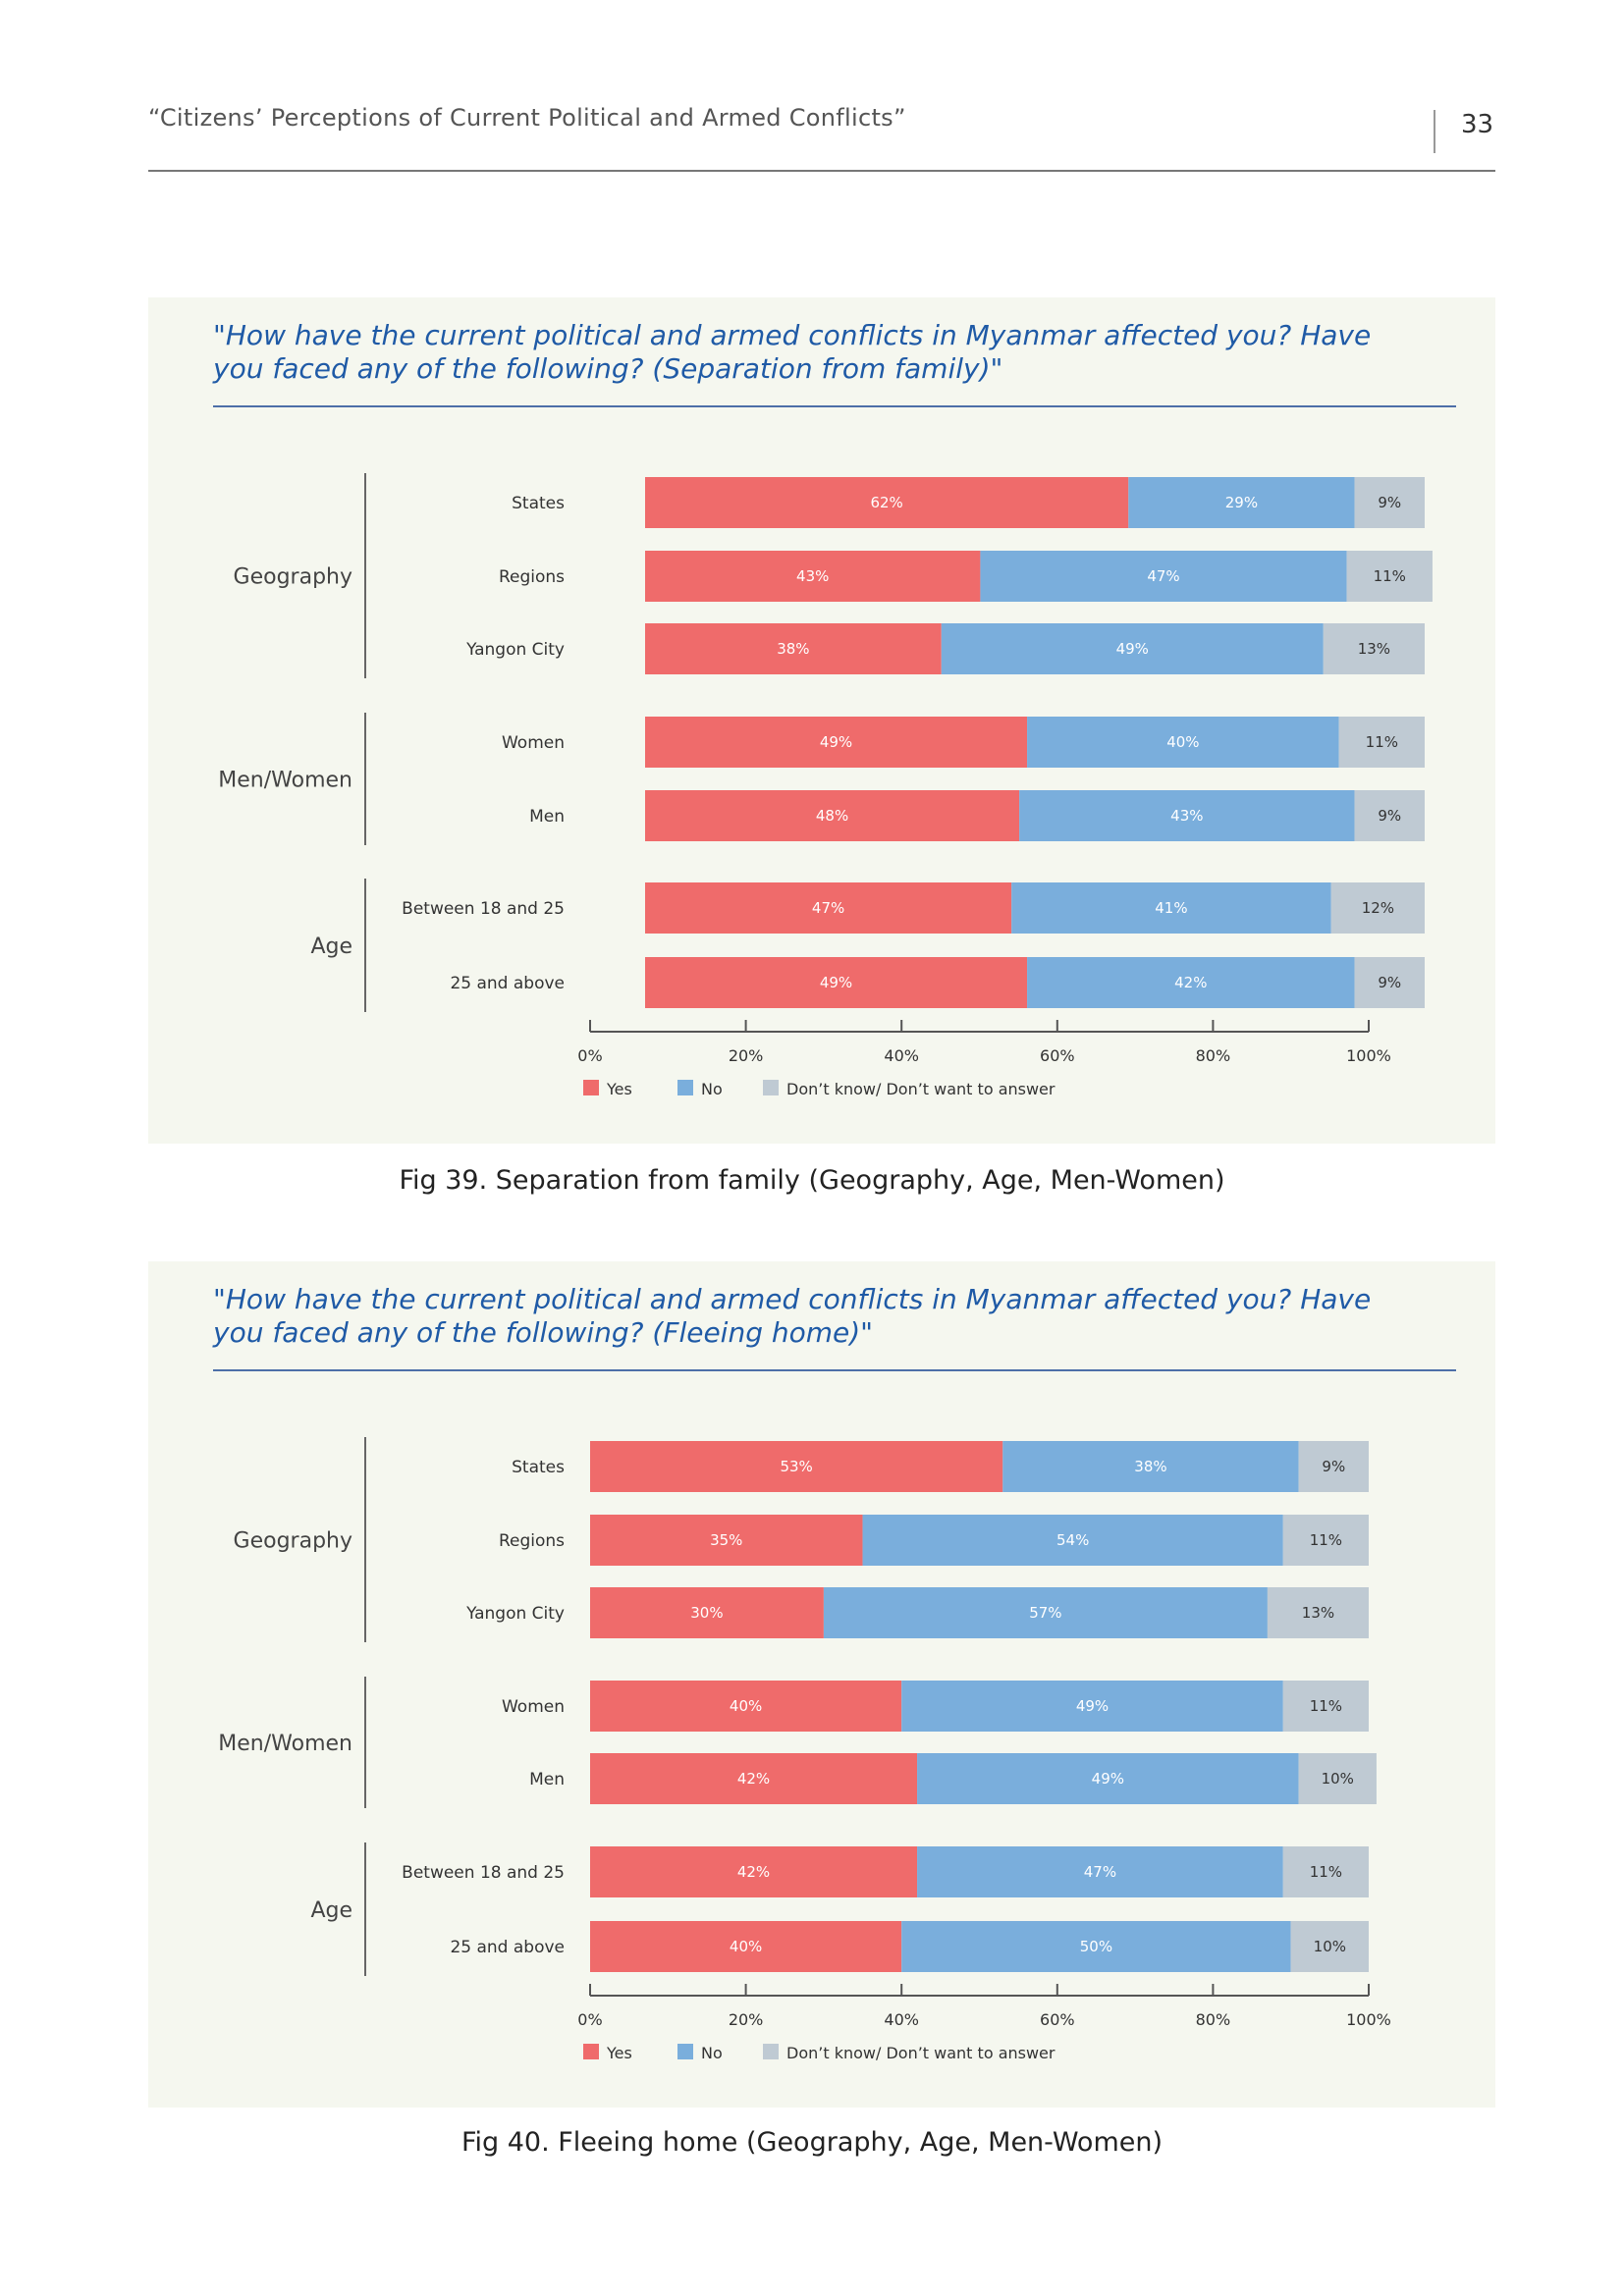  Describe the element at coordinates (619, 2053) in the screenshot. I see `legend-label-yes: Yes` at that location.